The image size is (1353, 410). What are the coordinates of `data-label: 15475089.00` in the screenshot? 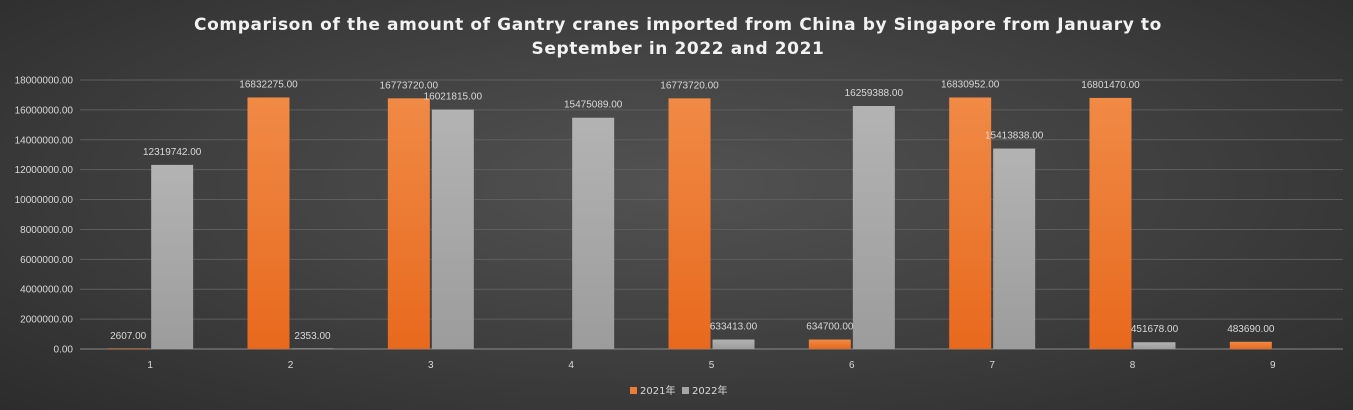 It's located at (593, 105).